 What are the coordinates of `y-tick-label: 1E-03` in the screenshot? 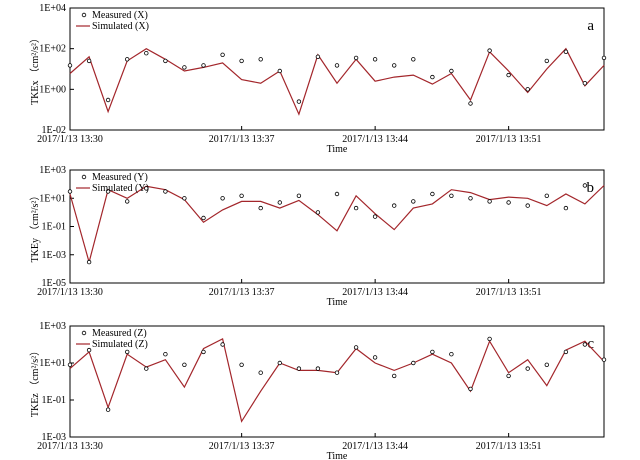 It's located at (54, 437).